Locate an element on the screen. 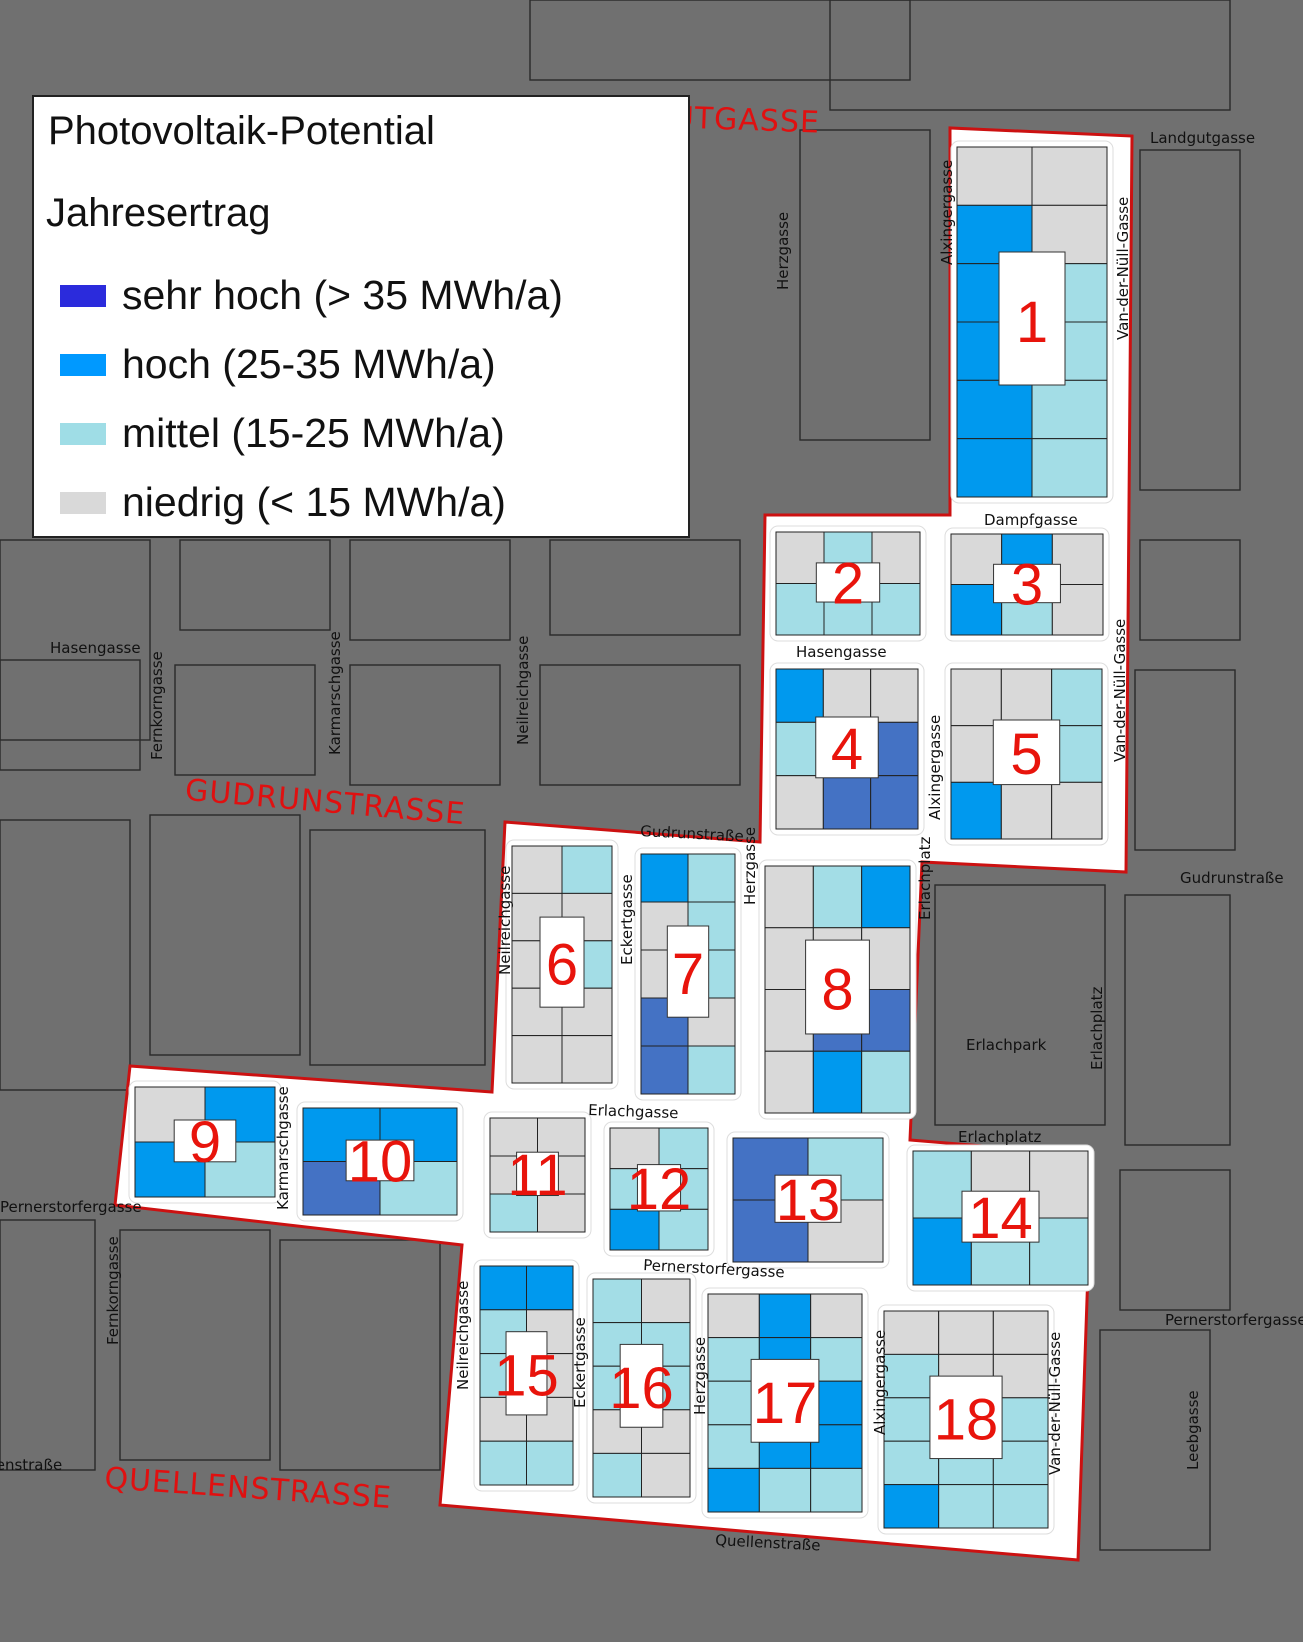 This screenshot has height=1642, width=1303. street-label: Pernerstorfergasse is located at coordinates (71, 1207).